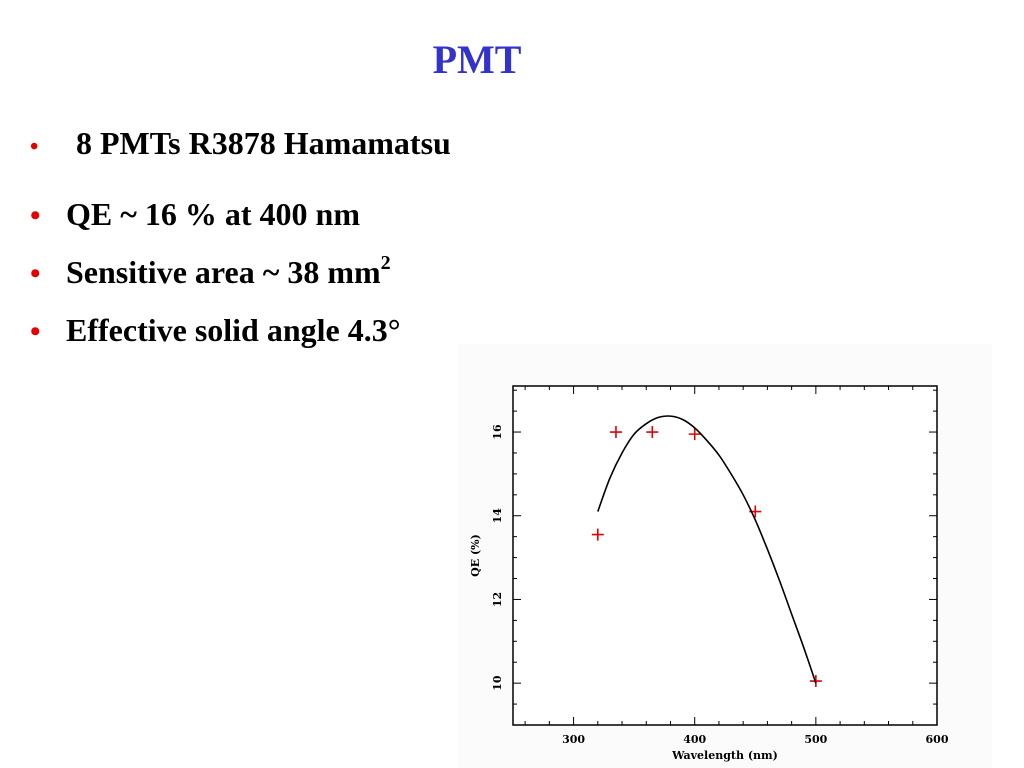  Describe the element at coordinates (263, 143) in the screenshot. I see `bullet-text: 8 PMTs R3878 Hamamatsu` at that location.